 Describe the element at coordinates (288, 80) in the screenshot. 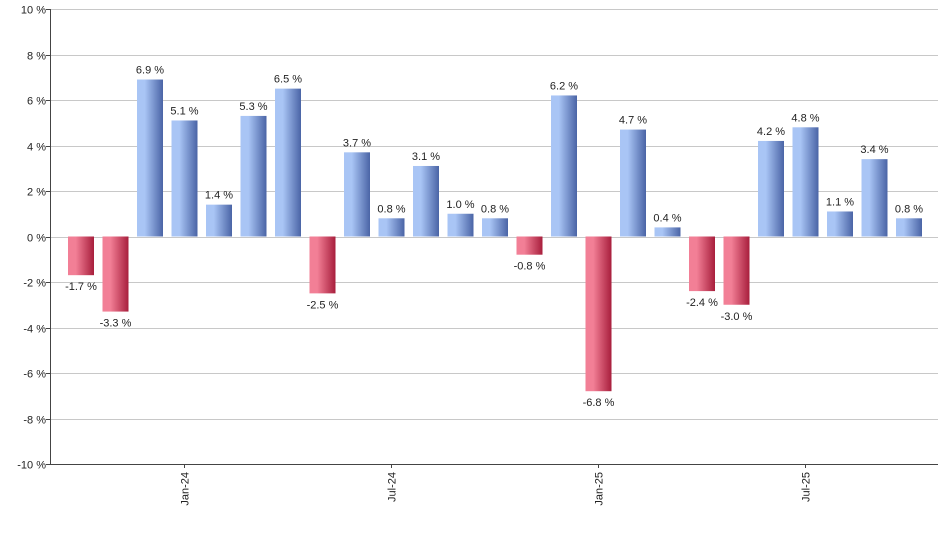

I see `bar-data-label: 6.5 %` at that location.